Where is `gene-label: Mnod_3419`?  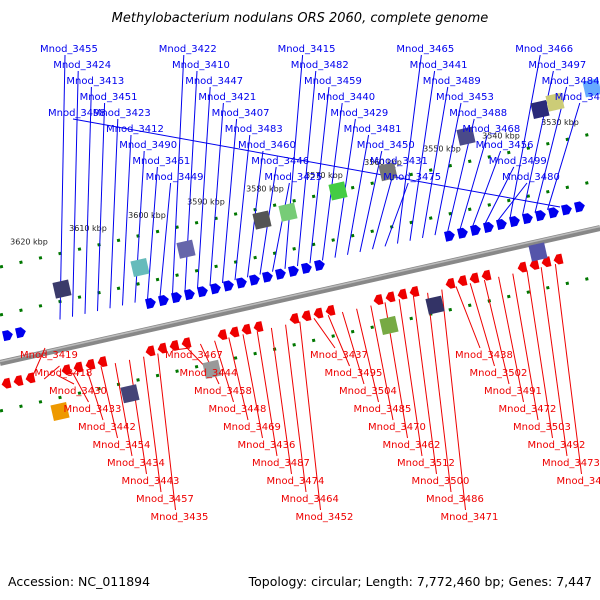 gene-label: Mnod_3419 is located at coordinates (49, 355).